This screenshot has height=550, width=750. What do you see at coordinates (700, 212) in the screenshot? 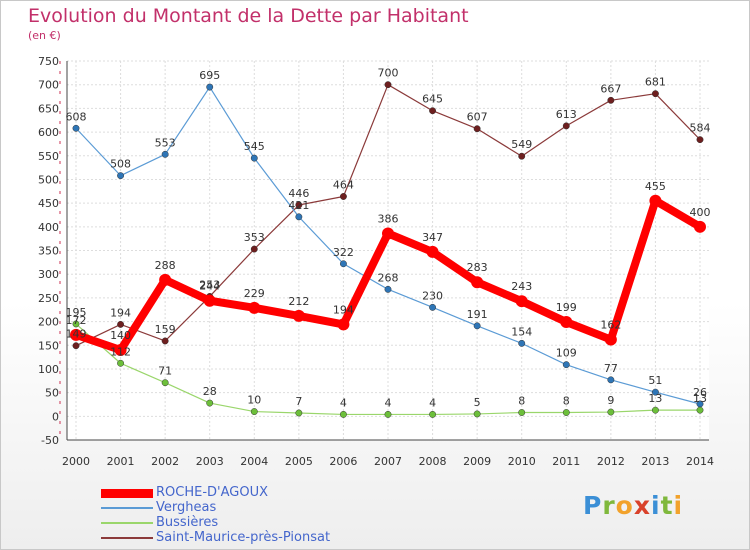
I see `data-label: 400` at bounding box center [700, 212].